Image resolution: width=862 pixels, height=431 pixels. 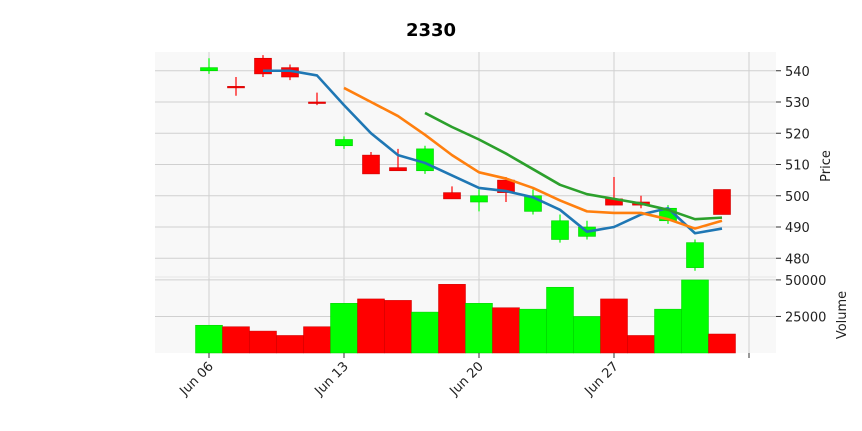 I want to click on price-tick-label: 490, so click(x=797, y=228).